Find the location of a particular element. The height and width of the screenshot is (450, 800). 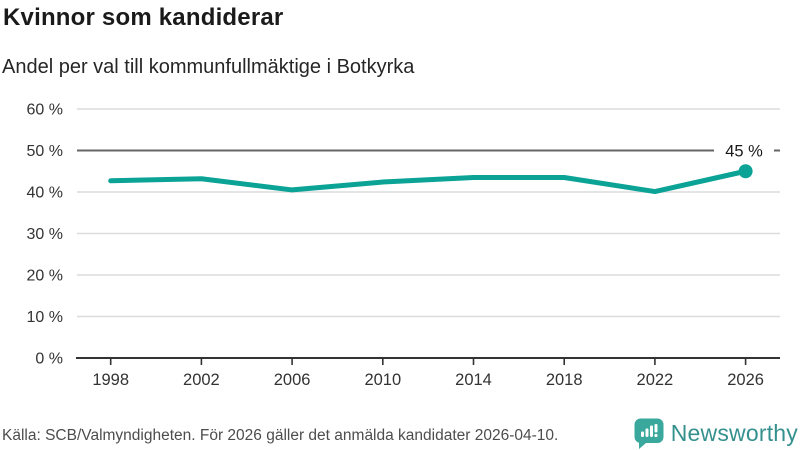

x-axis-label: 2026 is located at coordinates (745, 380).